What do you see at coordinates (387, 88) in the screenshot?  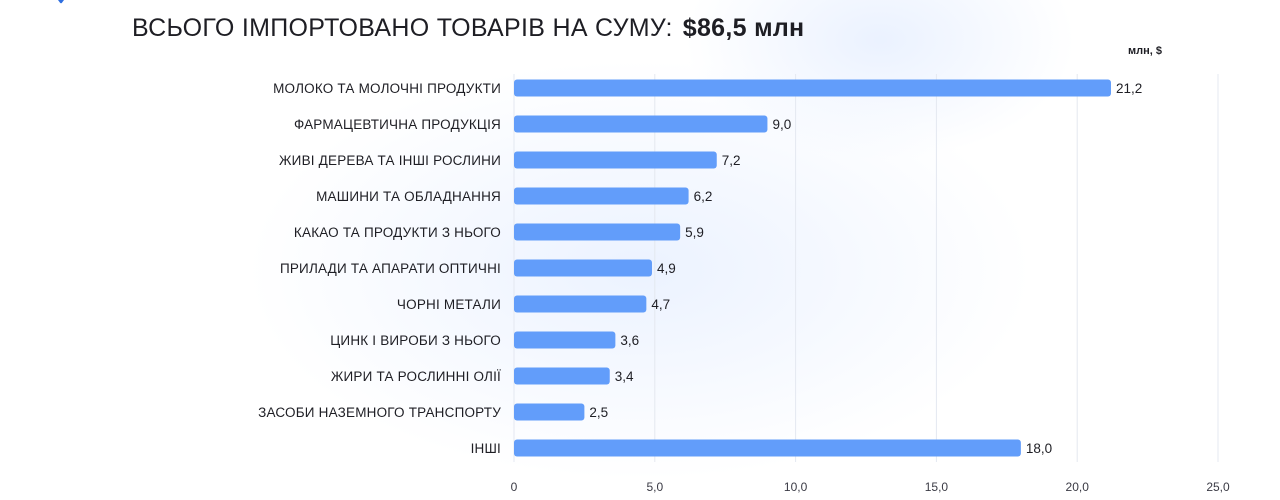 I see `category-label: МОЛОКО ТА МОЛОЧНІ ПРОДУКТИ` at bounding box center [387, 88].